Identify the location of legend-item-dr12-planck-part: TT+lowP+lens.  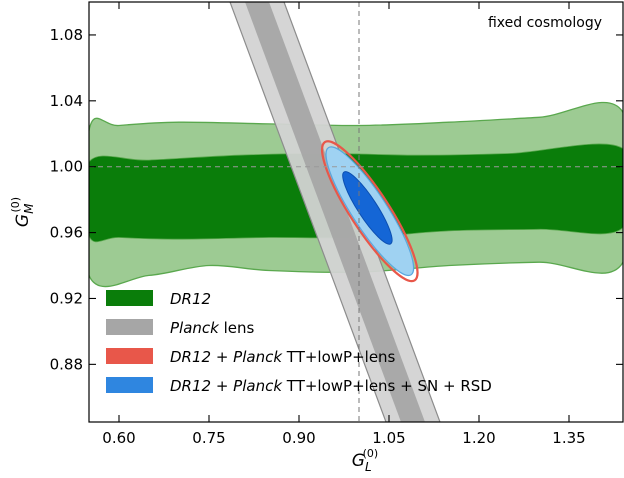
(339, 357).